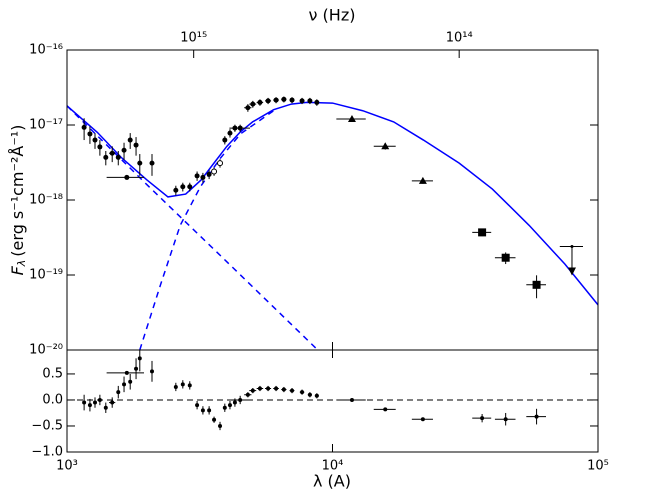 The image size is (664, 501). I want to click on y-tick-label: 10⁻¹⁸, so click(46, 200).